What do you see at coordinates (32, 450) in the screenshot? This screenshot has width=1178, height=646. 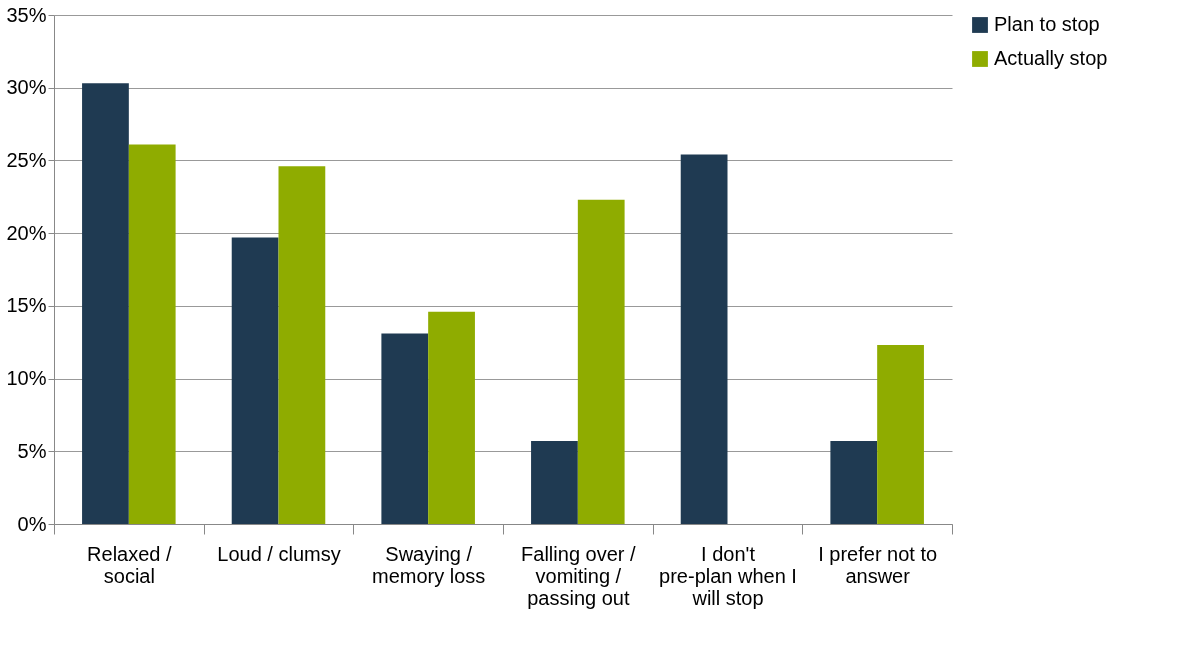 I see `y-tick-label: 5%` at bounding box center [32, 450].